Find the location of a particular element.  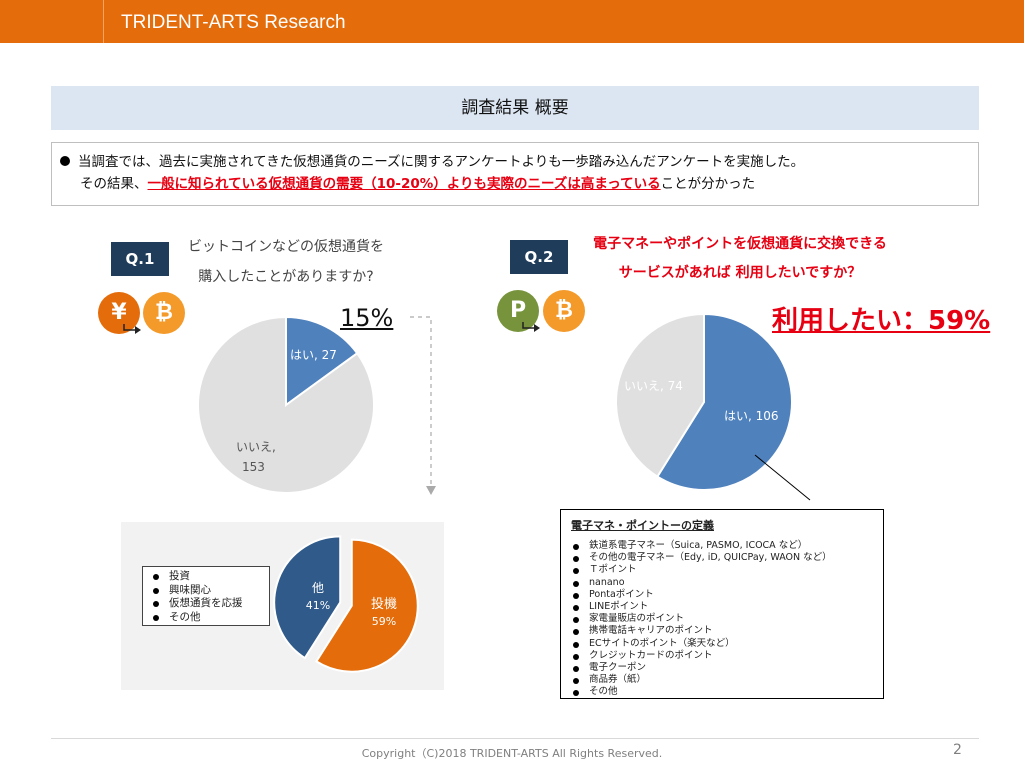

legend-item: その他 is located at coordinates (210, 618).